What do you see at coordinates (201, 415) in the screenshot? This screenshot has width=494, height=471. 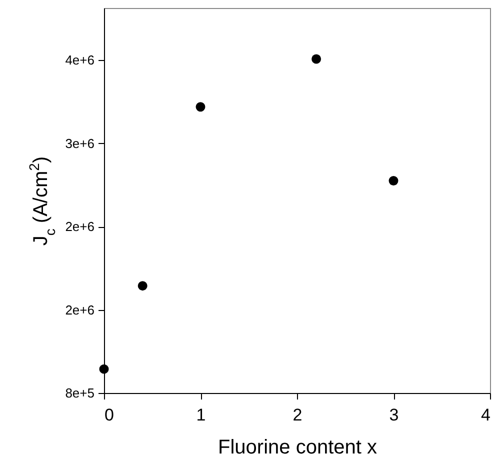 I see `x-tick-label: 1` at bounding box center [201, 415].